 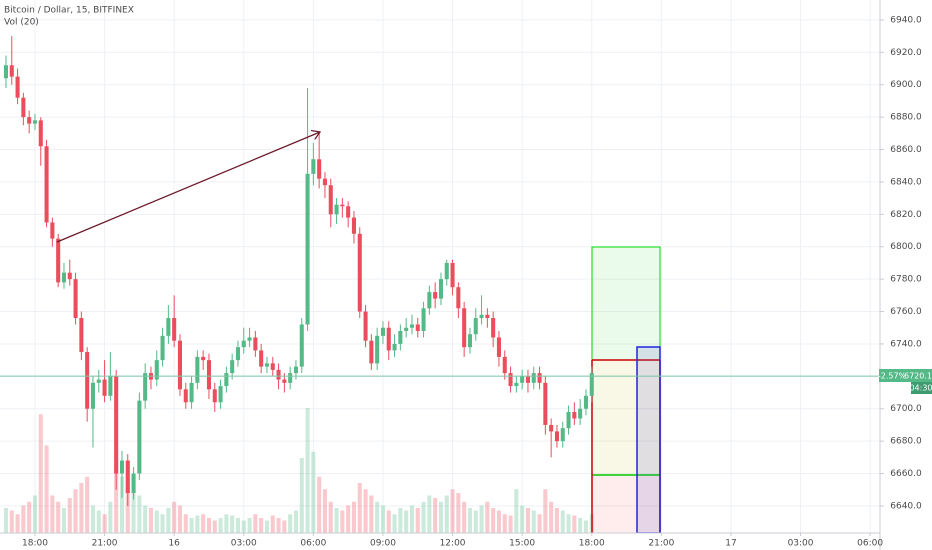 I want to click on change-tag, so click(x=892, y=375).